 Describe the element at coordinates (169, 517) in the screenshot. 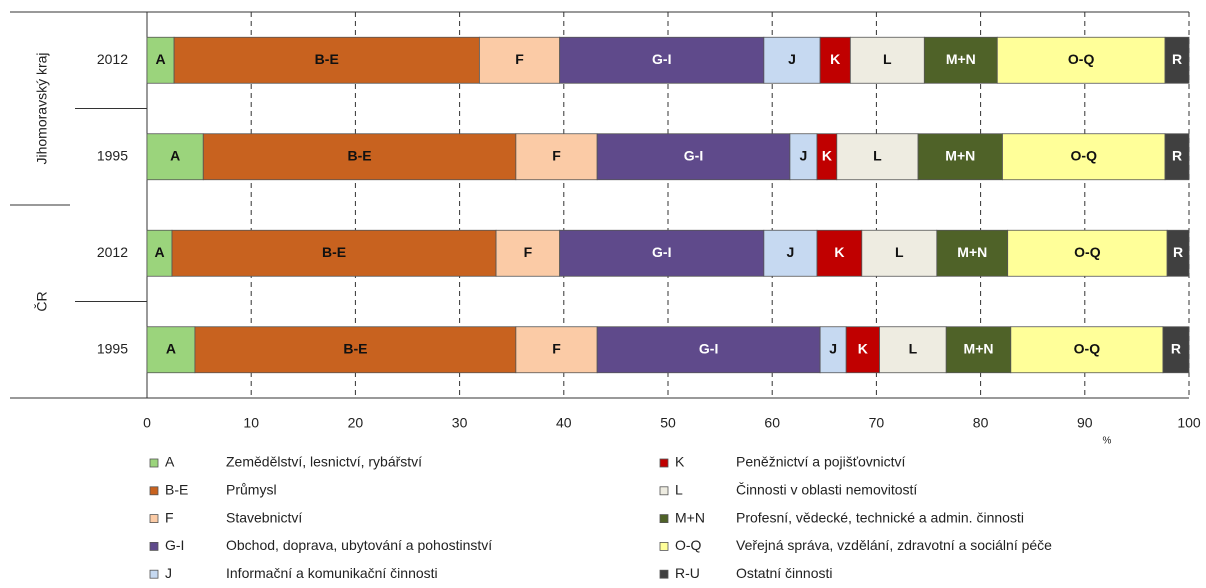

I see `legend-code: F` at that location.